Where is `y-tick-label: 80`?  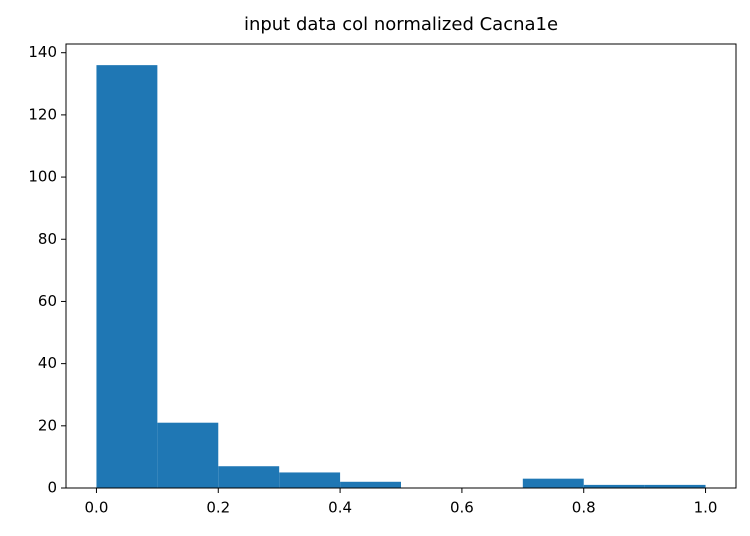
y-tick-label: 80 is located at coordinates (47, 239).